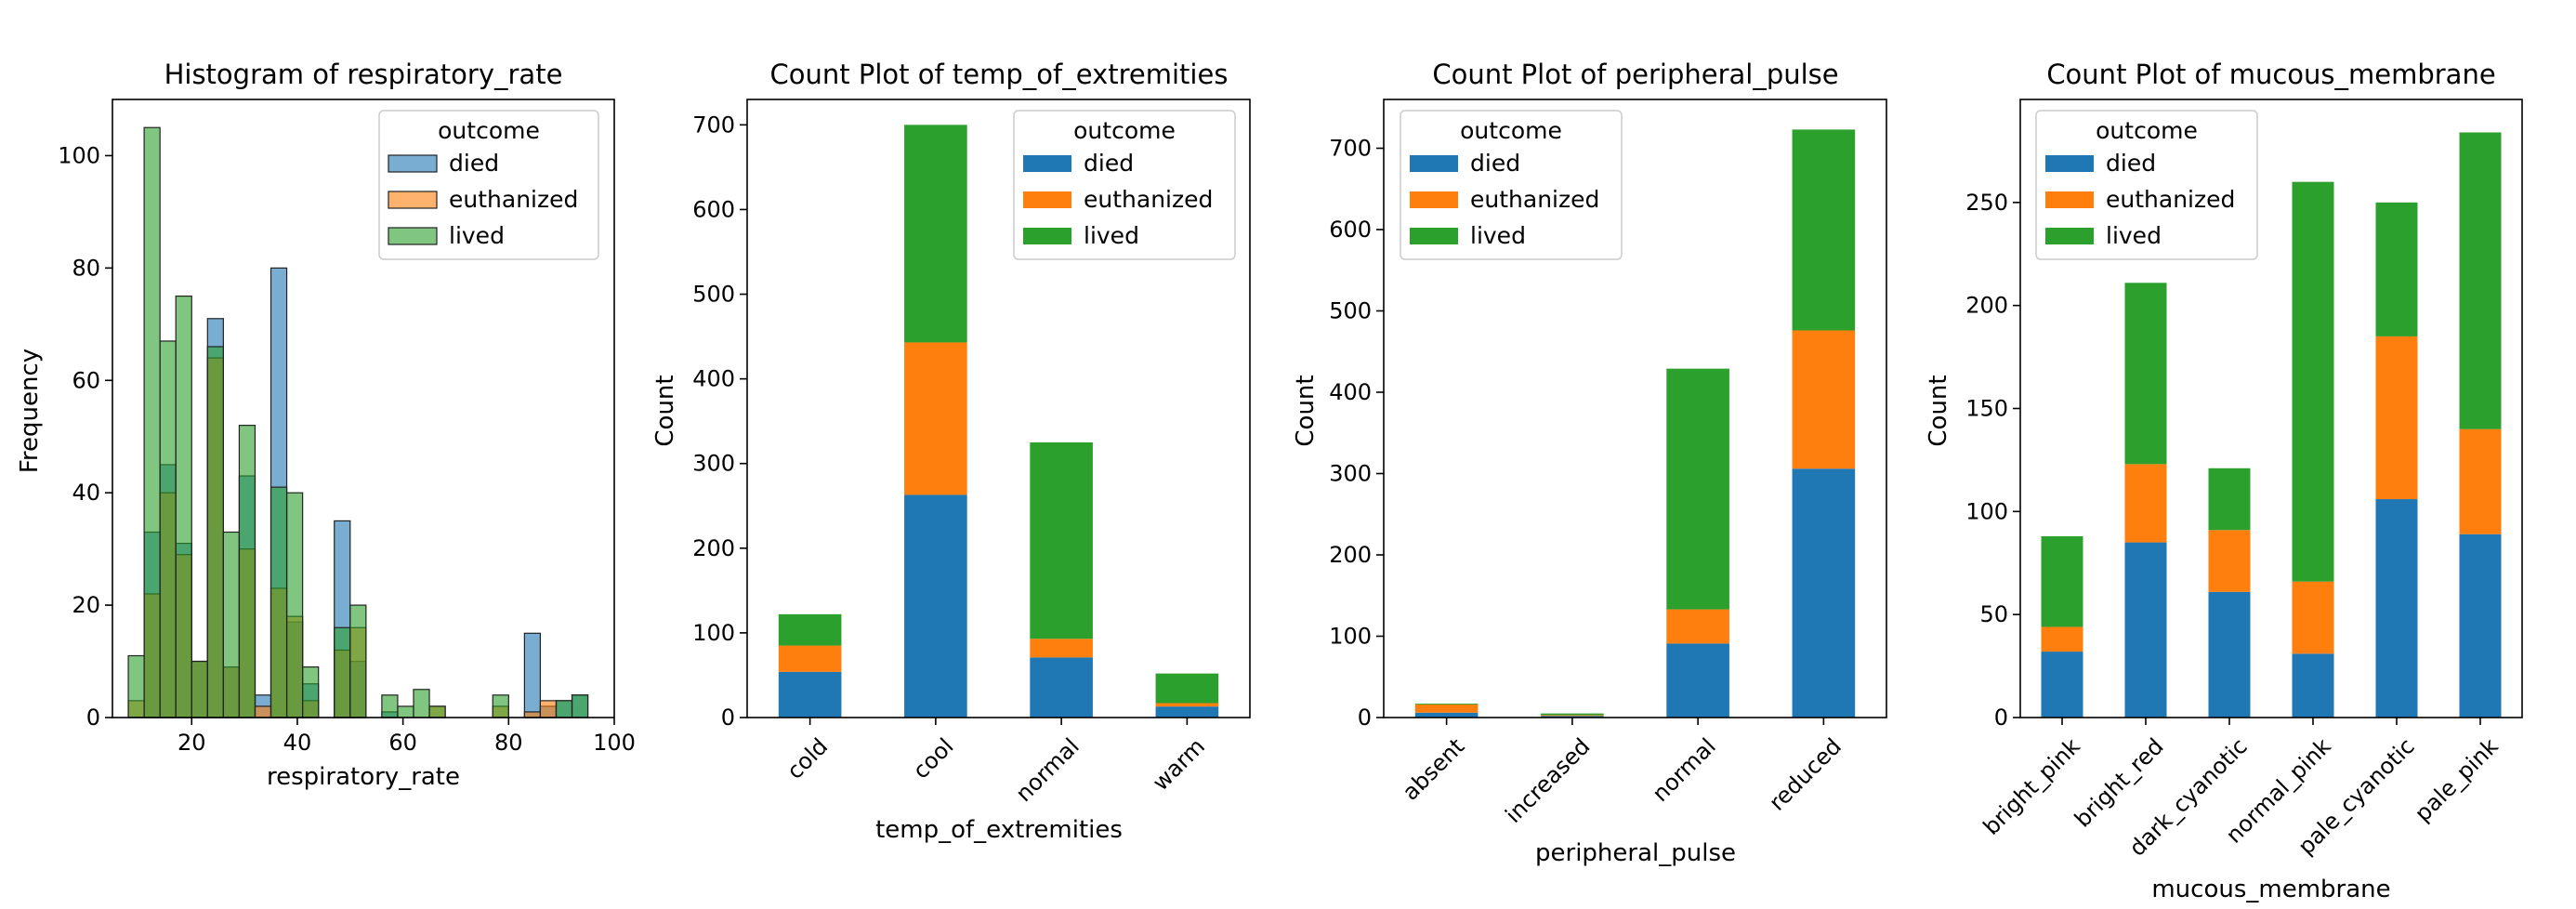  What do you see at coordinates (2145, 374) in the screenshot?
I see `bar-lived-bright_red` at bounding box center [2145, 374].